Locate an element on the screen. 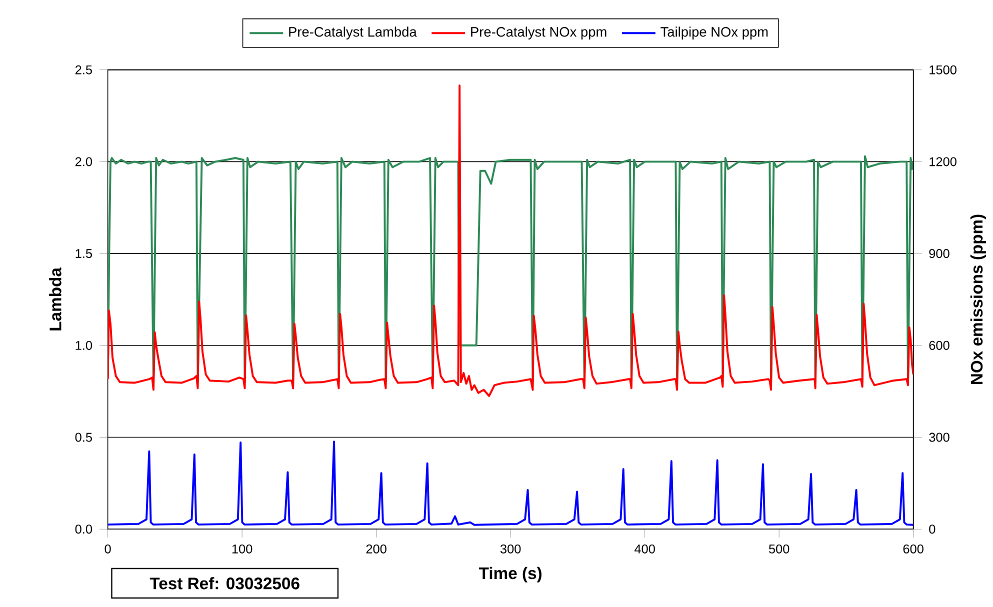  y-tick-label: 1.0 is located at coordinates (84, 345).